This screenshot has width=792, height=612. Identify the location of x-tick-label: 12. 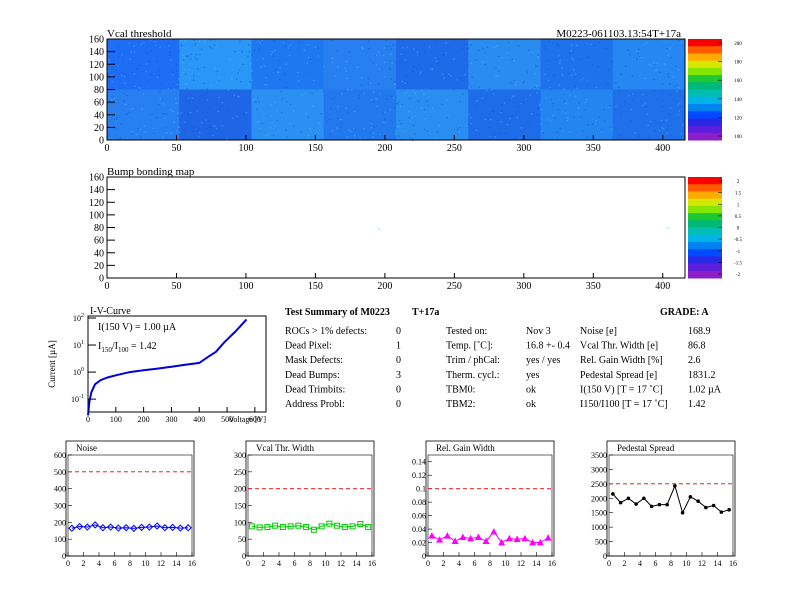
(341, 563).